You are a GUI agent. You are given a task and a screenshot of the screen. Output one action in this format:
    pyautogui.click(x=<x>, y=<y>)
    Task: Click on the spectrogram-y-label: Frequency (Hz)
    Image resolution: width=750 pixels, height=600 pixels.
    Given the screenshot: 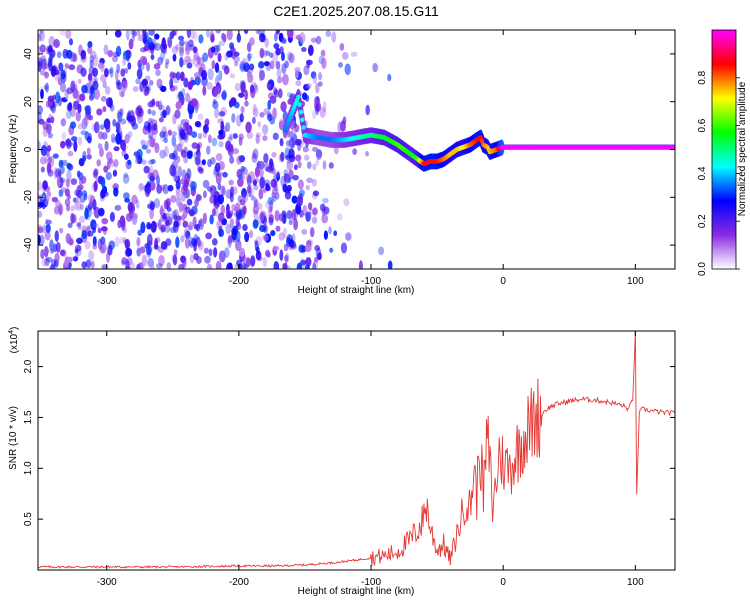 What is the action you would take?
    pyautogui.click(x=13, y=149)
    